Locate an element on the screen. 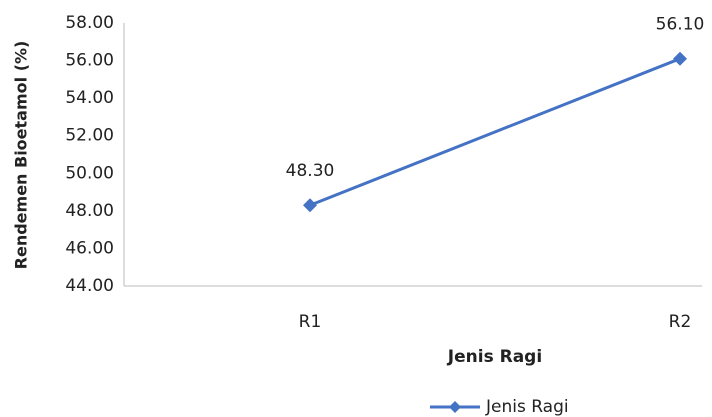  y-tick-label: 48.00 is located at coordinates (89, 211).